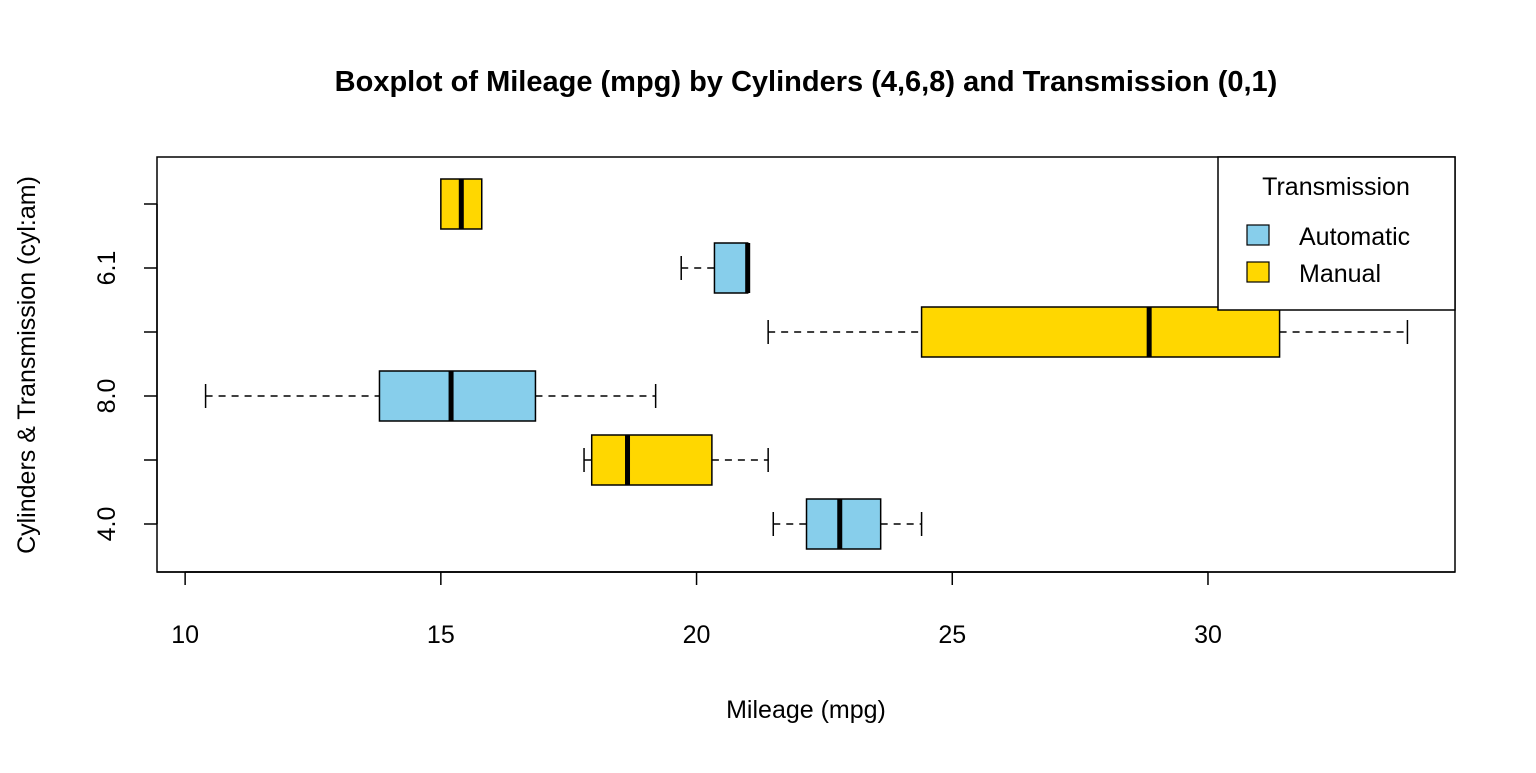 This screenshot has height=773, width=1536. I want to click on legend-label-manual: Manual, so click(1340, 274).